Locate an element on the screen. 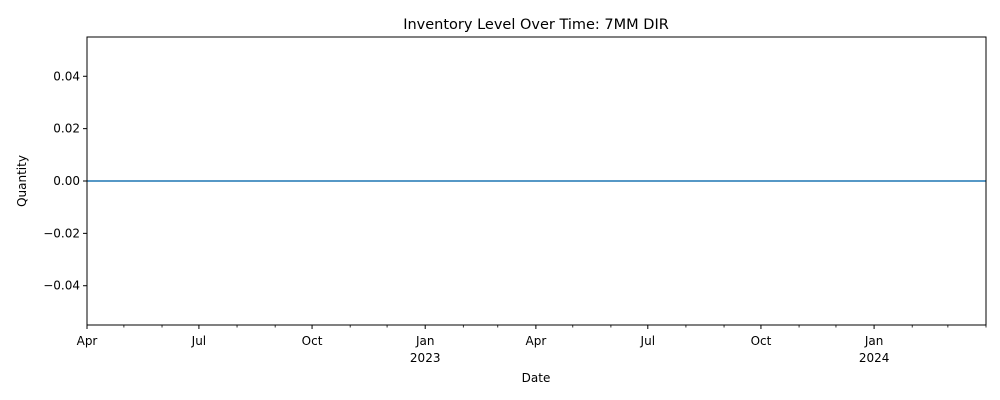 This screenshot has width=1000, height=400. x-tick-year-label: 2024 is located at coordinates (874, 358).